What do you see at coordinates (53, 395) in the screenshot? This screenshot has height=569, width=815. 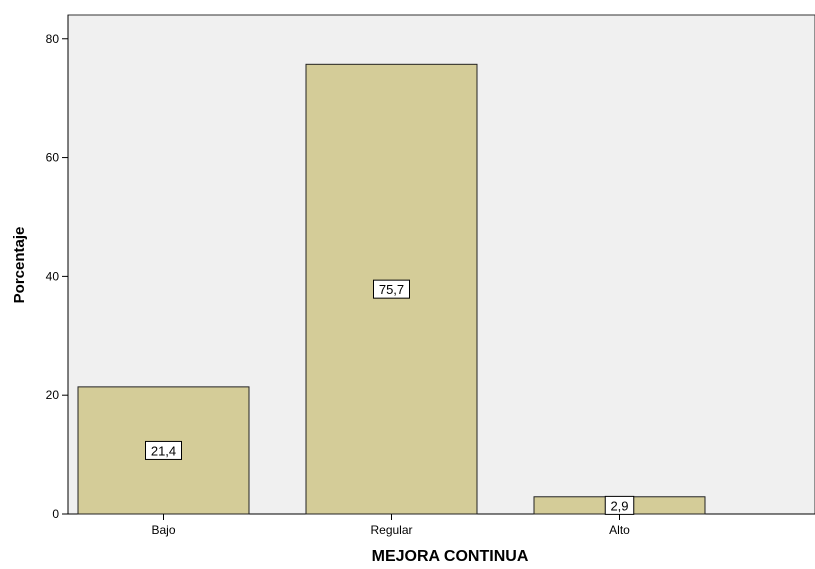 I see `y-tick-label: 20` at bounding box center [53, 395].